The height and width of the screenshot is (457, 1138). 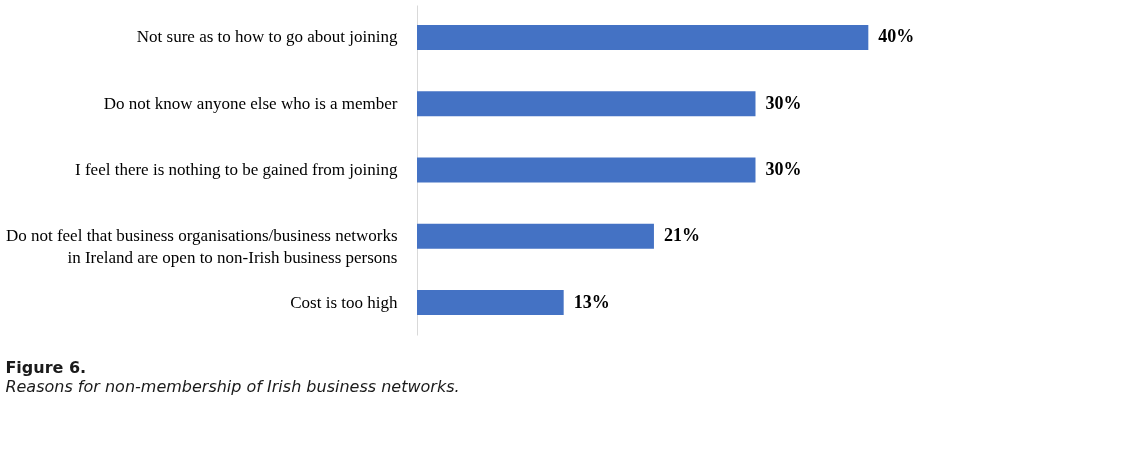 What do you see at coordinates (896, 36) in the screenshot?
I see `data-label: 40%` at bounding box center [896, 36].